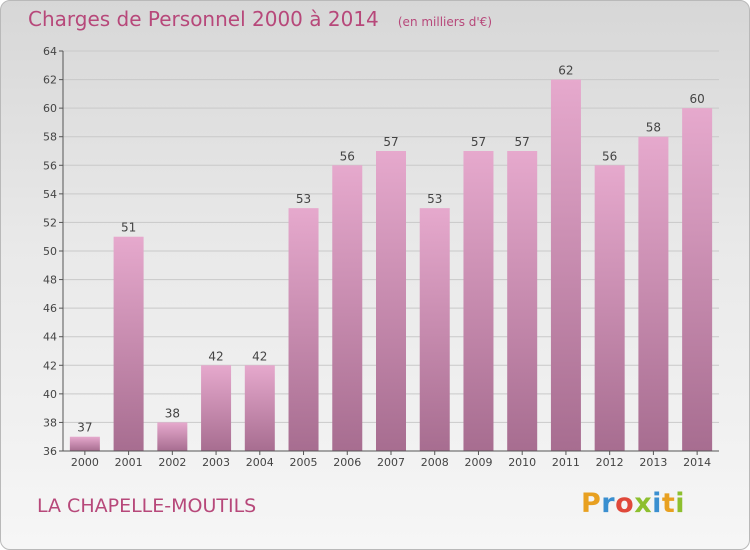 Image resolution: width=750 pixels, height=550 pixels. What do you see at coordinates (50, 394) in the screenshot?
I see `y-tick-label: 40` at bounding box center [50, 394].